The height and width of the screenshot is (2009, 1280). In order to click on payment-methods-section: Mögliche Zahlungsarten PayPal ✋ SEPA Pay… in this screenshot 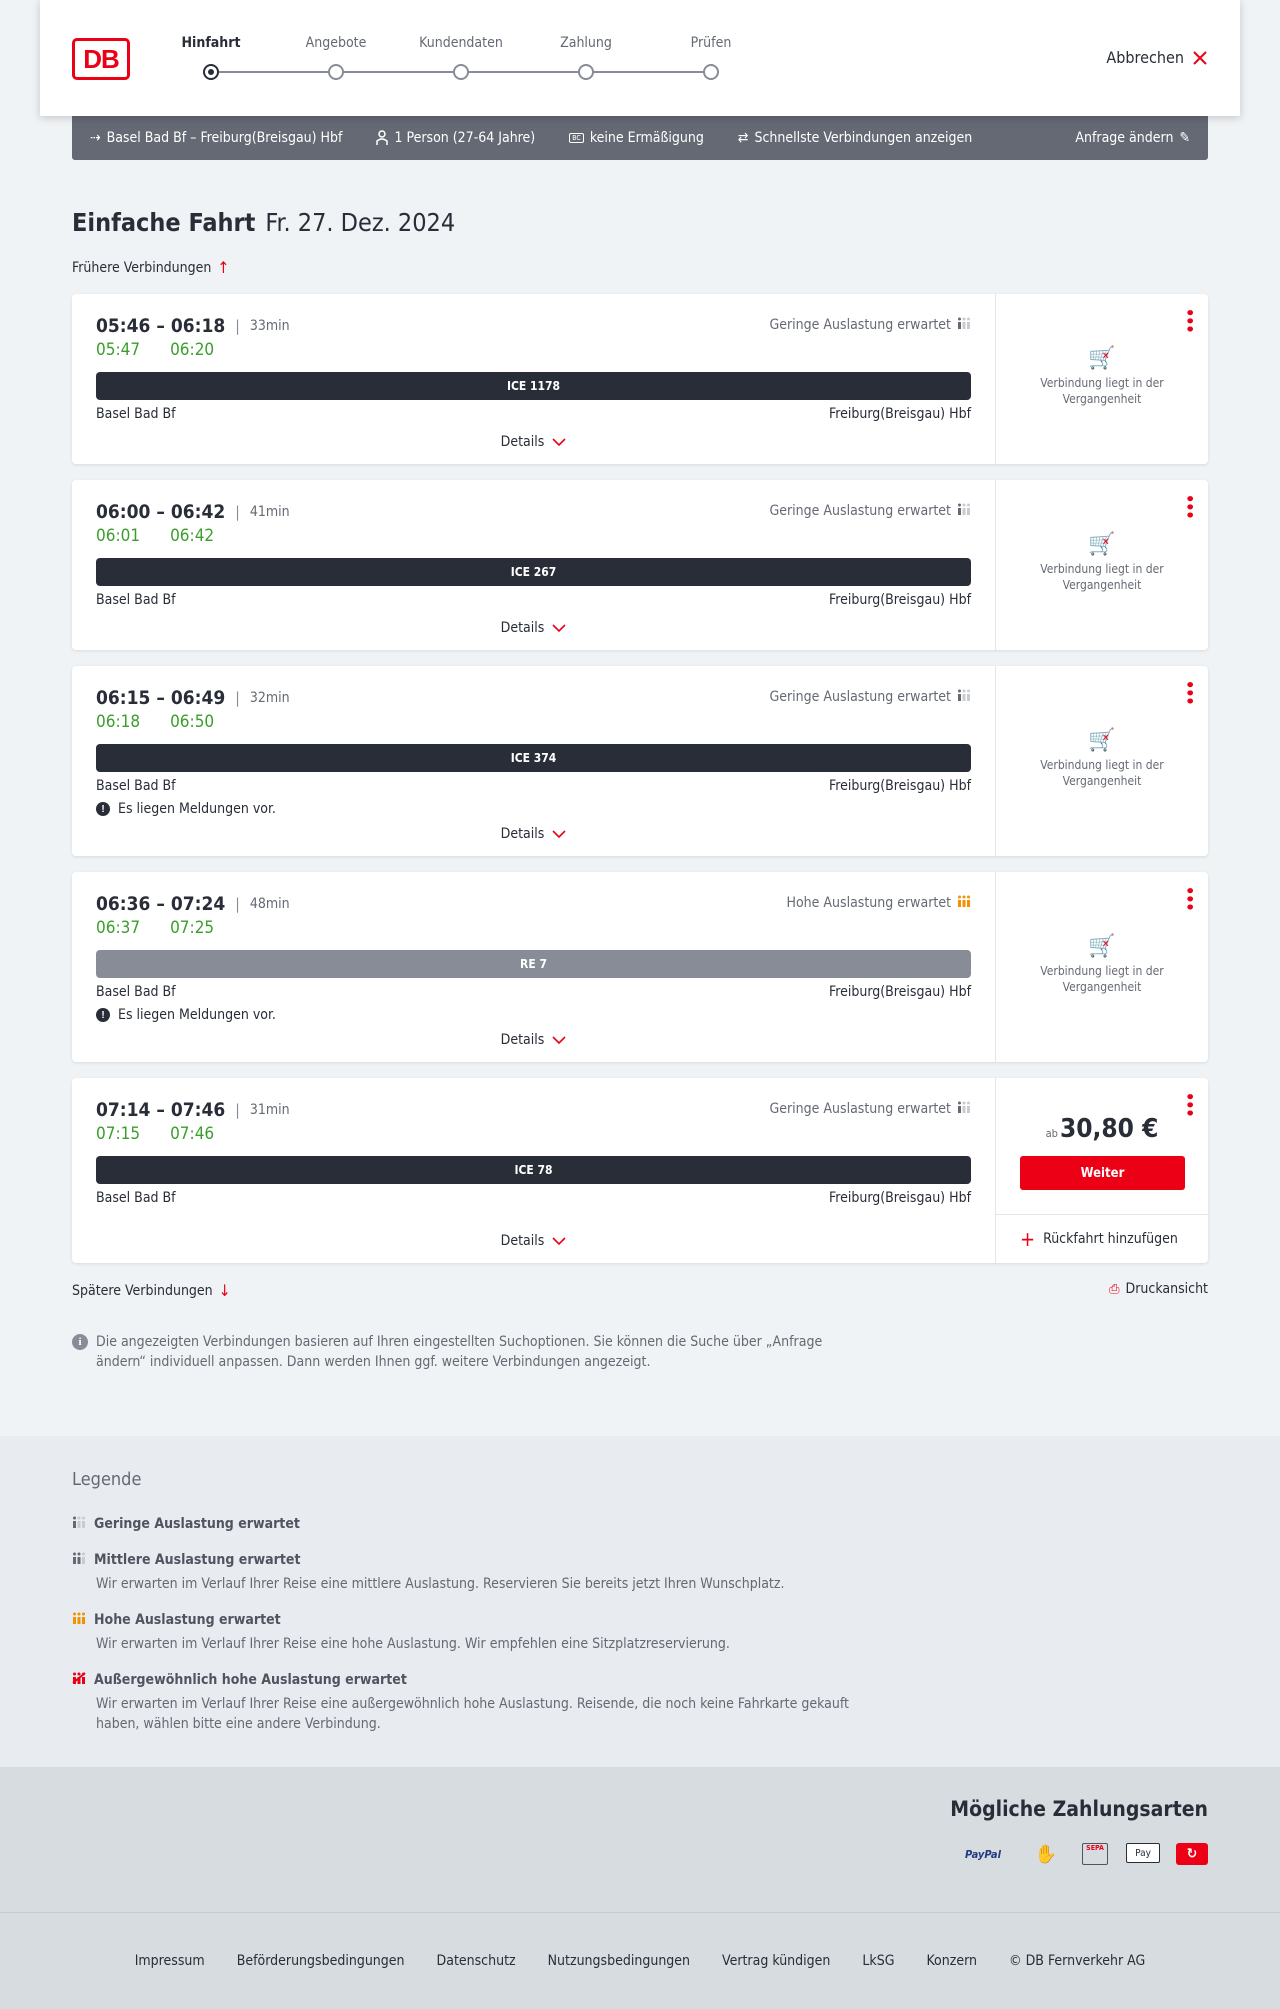, I will do `click(640, 1839)`.